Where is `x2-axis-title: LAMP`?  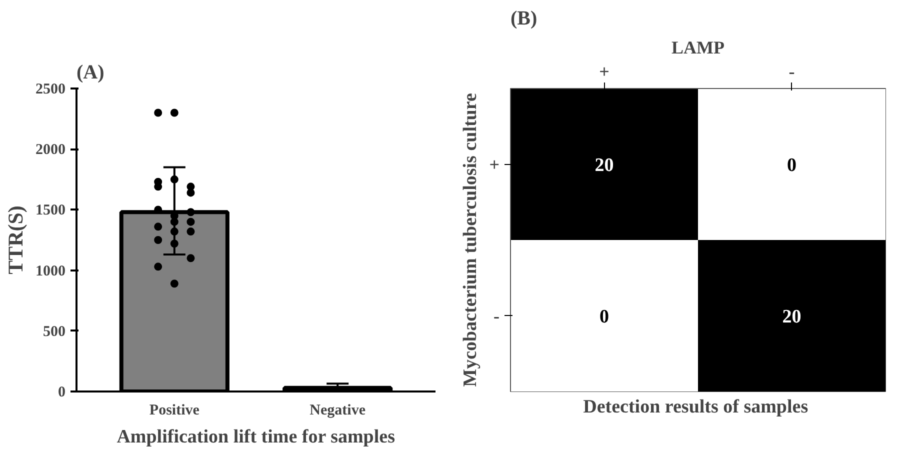
x2-axis-title: LAMP is located at coordinates (698, 48).